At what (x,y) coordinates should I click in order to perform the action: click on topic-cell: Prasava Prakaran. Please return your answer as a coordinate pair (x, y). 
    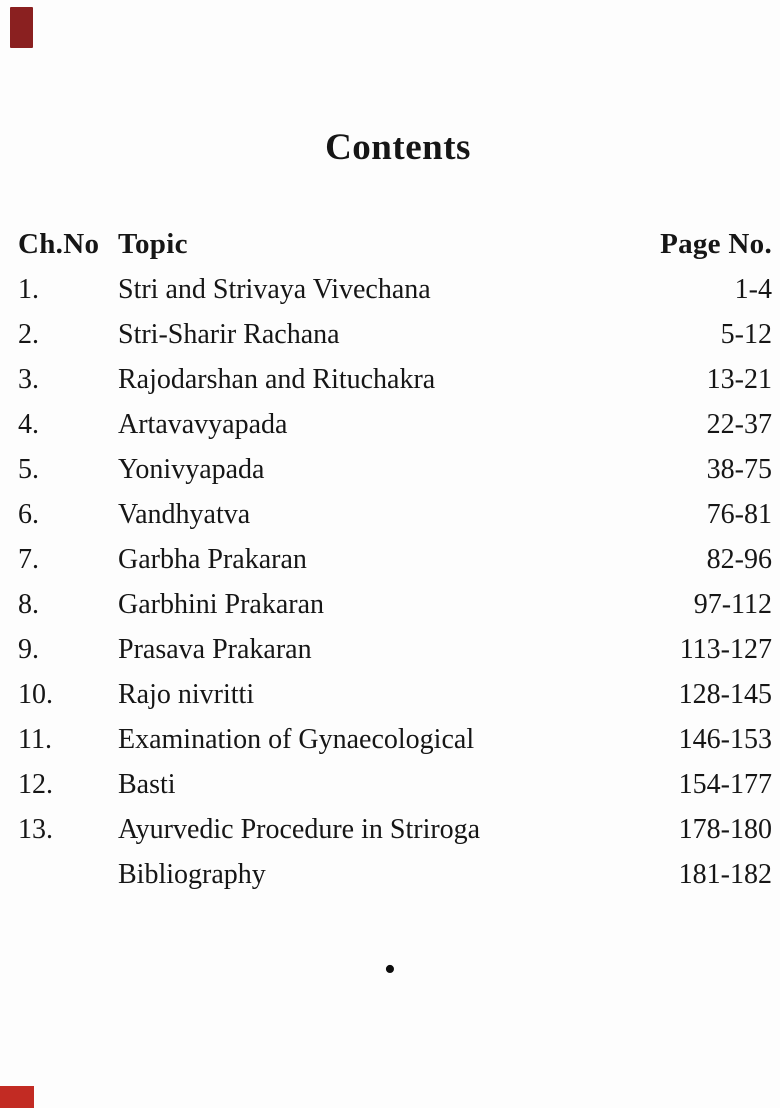
    Looking at the image, I should click on (215, 649).